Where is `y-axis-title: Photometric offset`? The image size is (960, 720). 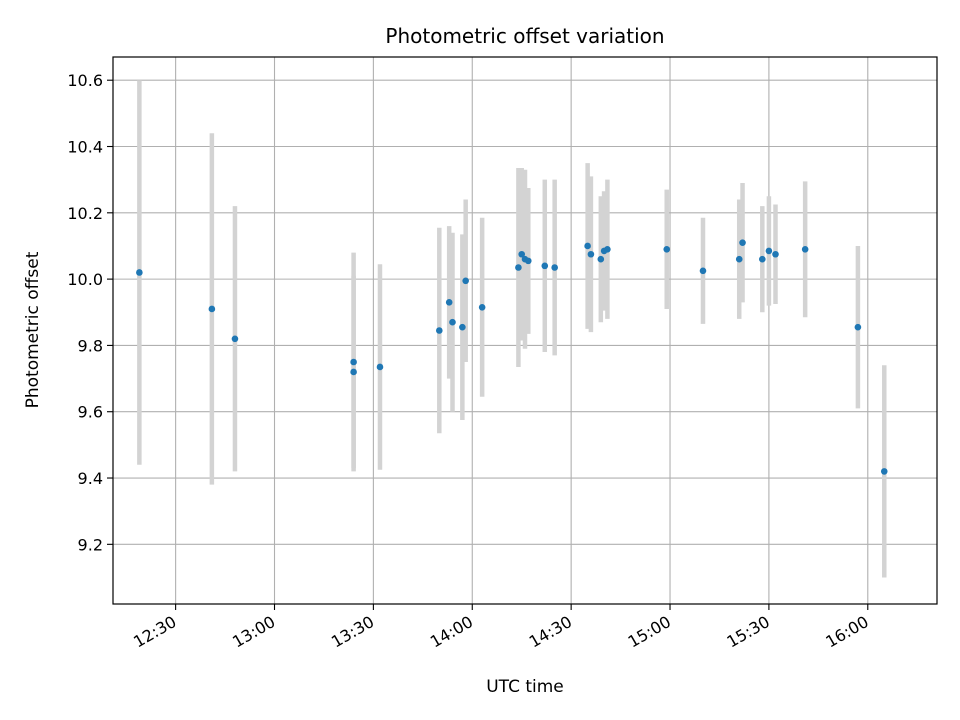
y-axis-title: Photometric offset is located at coordinates (33, 329).